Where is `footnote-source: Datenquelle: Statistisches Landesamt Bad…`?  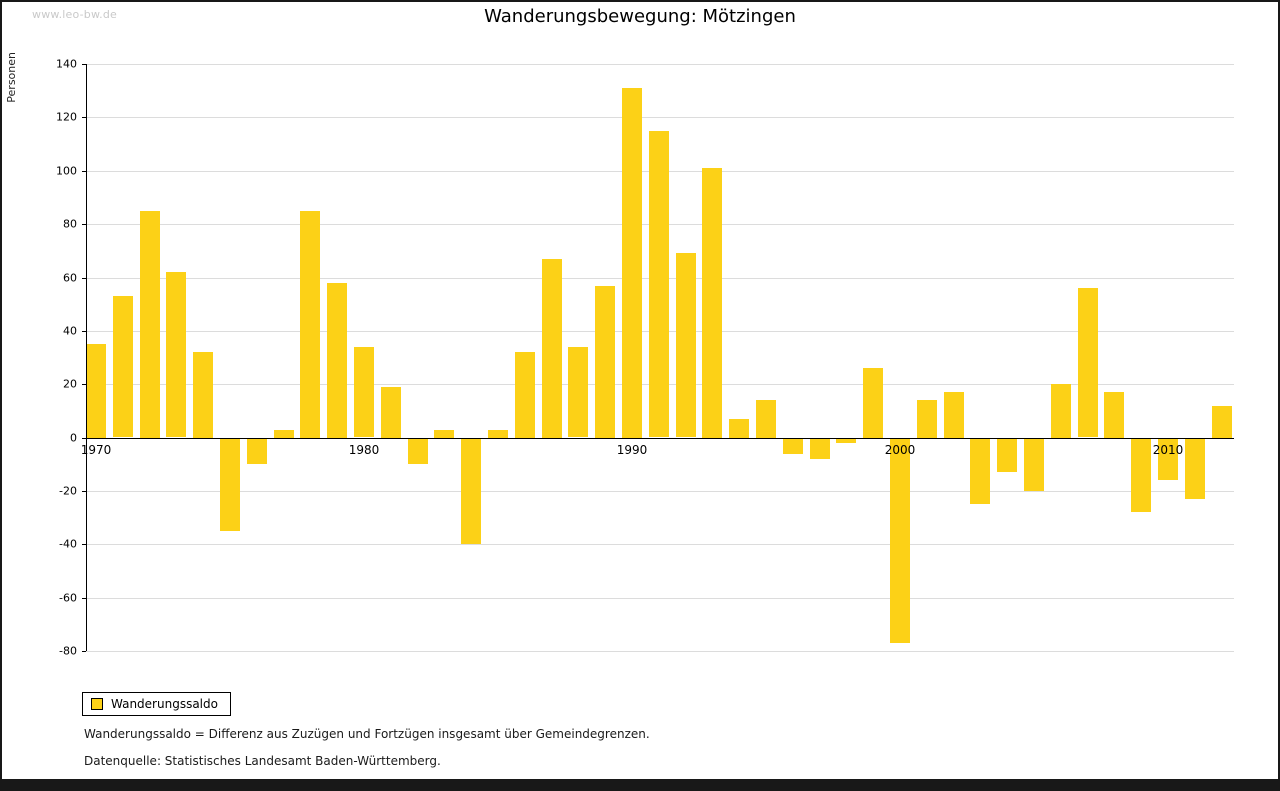 footnote-source: Datenquelle: Statistisches Landesamt Bad… is located at coordinates (262, 761).